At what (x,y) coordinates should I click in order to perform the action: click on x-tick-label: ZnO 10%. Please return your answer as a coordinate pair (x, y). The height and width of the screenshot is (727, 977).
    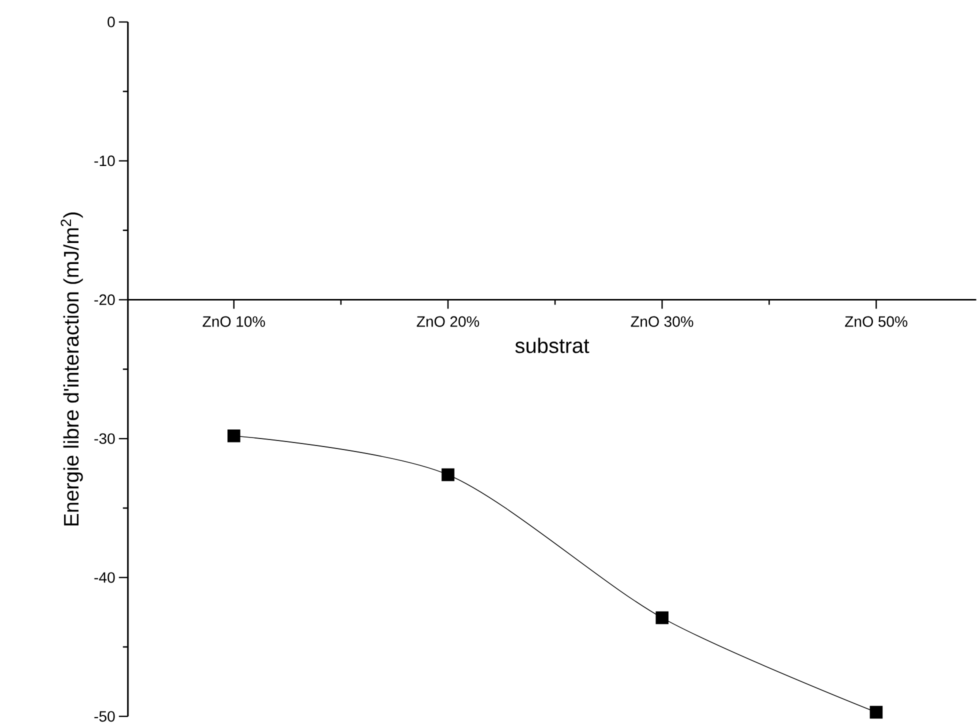
    Looking at the image, I should click on (233, 321).